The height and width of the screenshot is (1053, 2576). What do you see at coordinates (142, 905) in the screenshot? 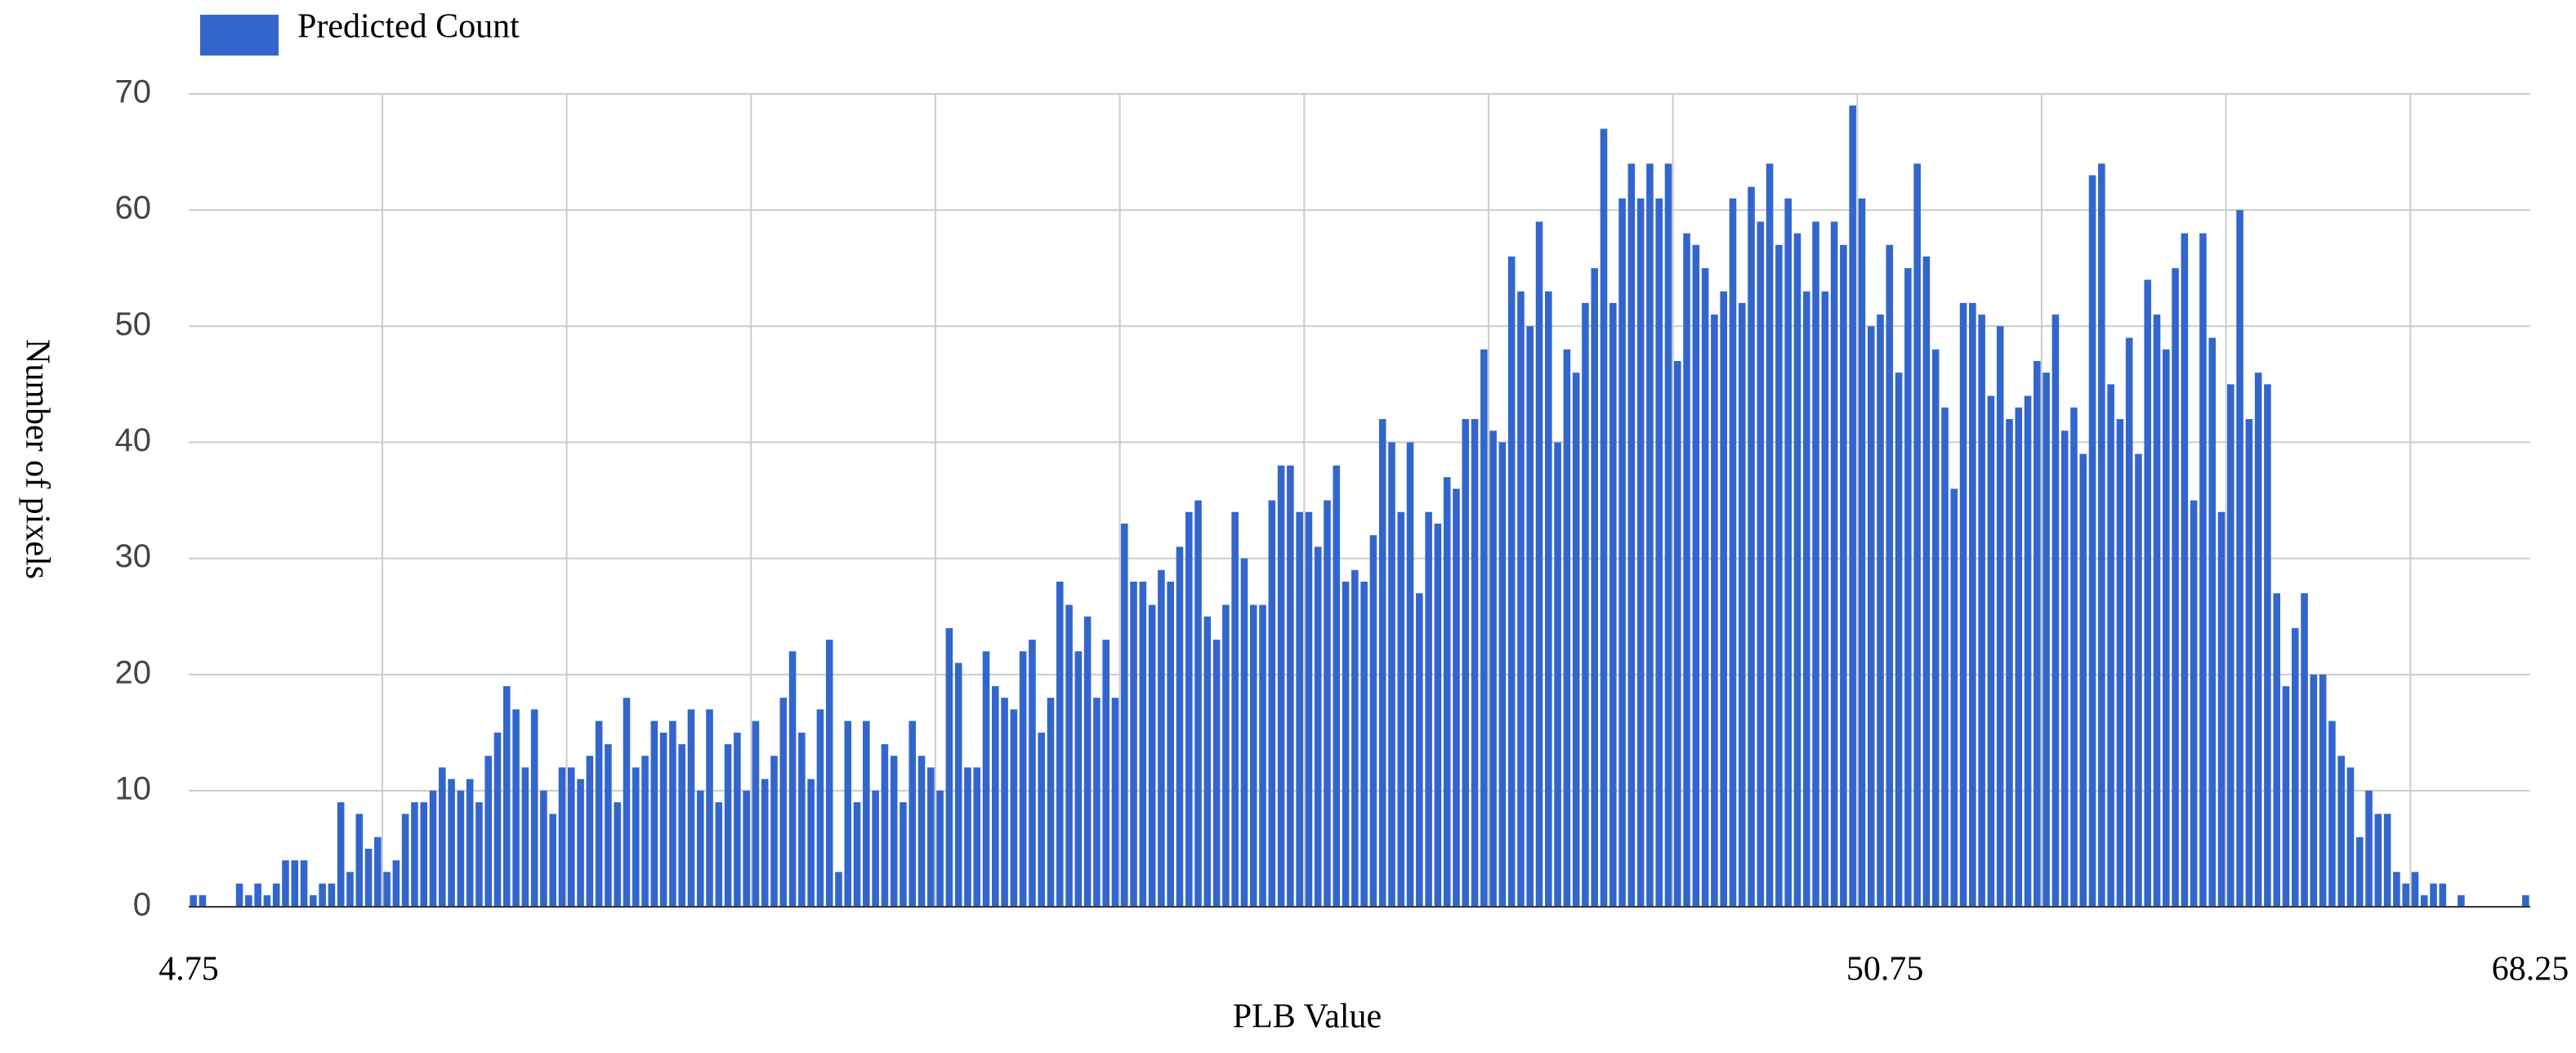
I see `y-tick-label: 0` at bounding box center [142, 905].